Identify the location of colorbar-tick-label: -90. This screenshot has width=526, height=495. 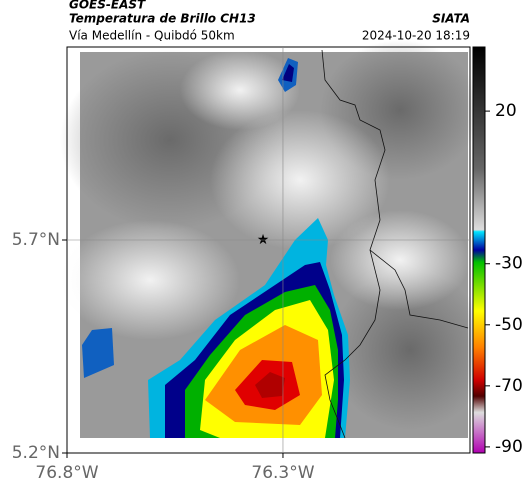
(509, 447).